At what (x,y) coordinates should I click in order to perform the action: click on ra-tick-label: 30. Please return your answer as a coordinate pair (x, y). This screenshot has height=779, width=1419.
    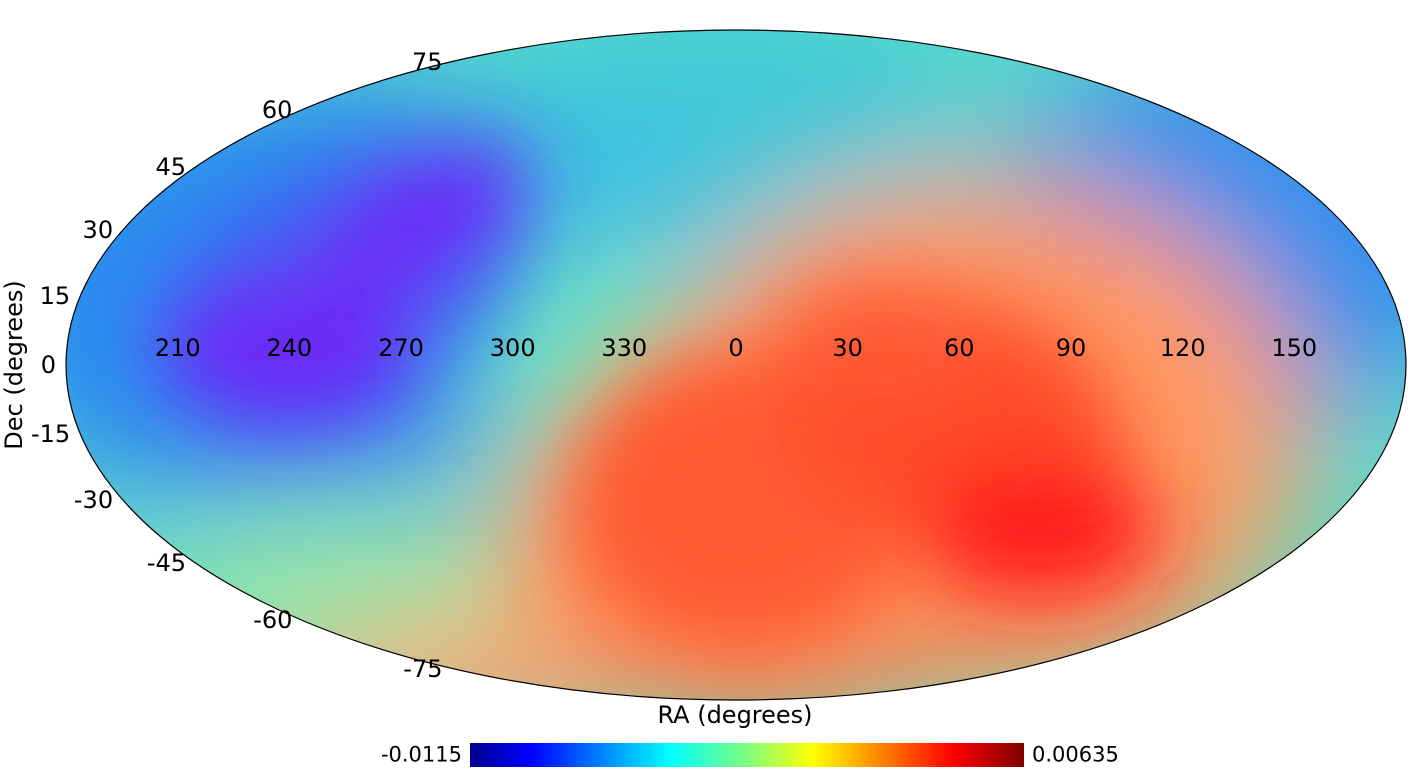
    Looking at the image, I should click on (847, 348).